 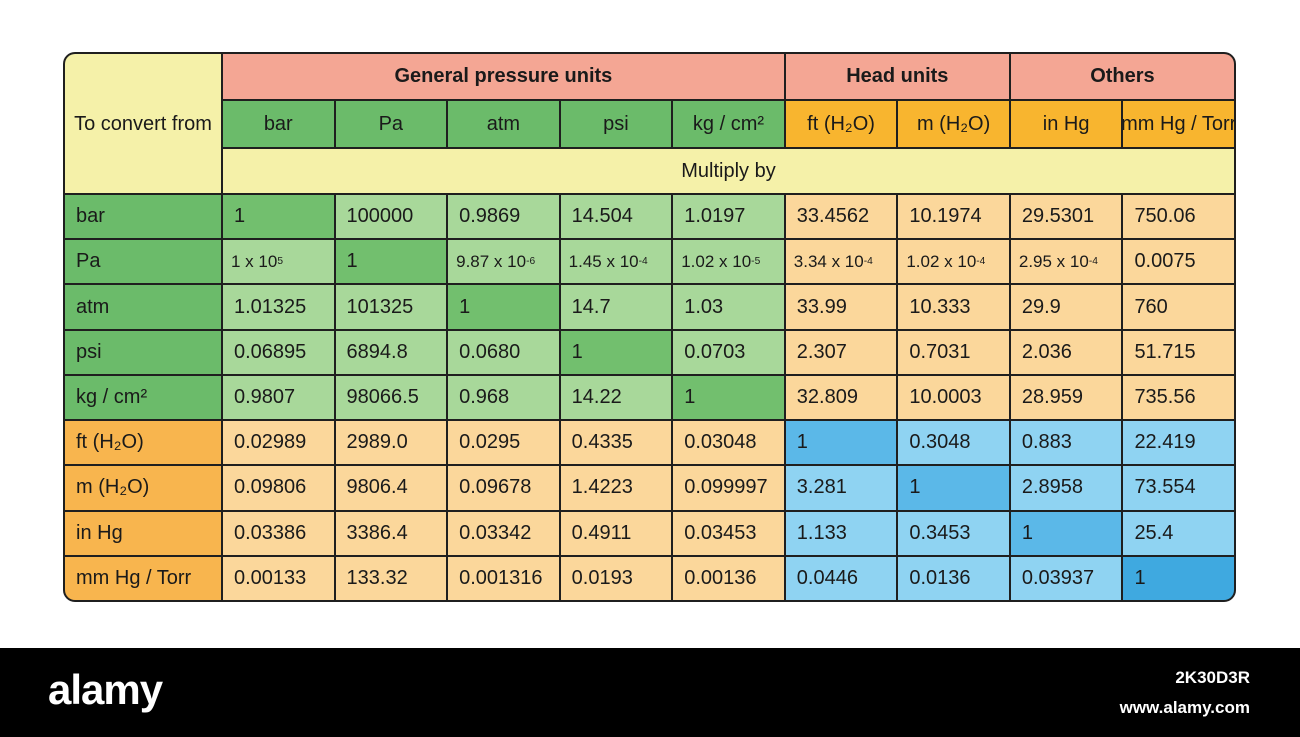 I want to click on table-cell: 1.4223, so click(x=616, y=488).